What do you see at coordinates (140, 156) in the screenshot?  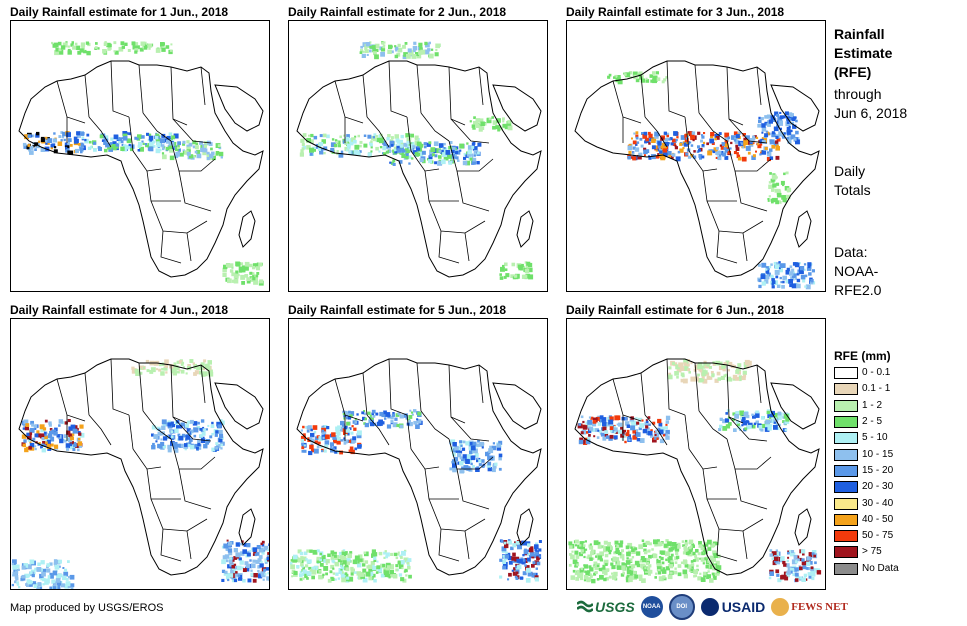 I see `rainfall-map` at bounding box center [140, 156].